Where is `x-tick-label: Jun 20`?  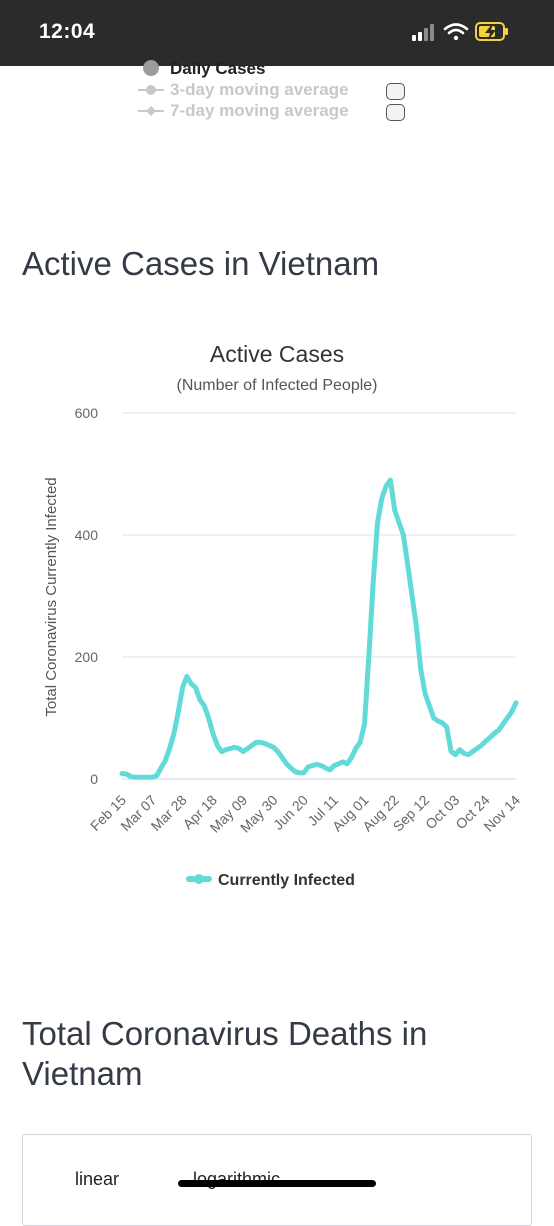
x-tick-label: Jun 20 is located at coordinates (290, 812).